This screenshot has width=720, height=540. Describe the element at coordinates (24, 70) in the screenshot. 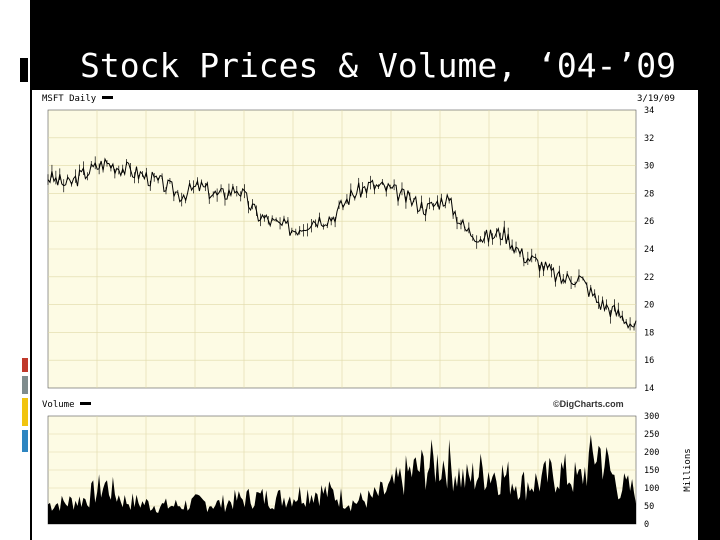

I see `slide-bullet` at that location.